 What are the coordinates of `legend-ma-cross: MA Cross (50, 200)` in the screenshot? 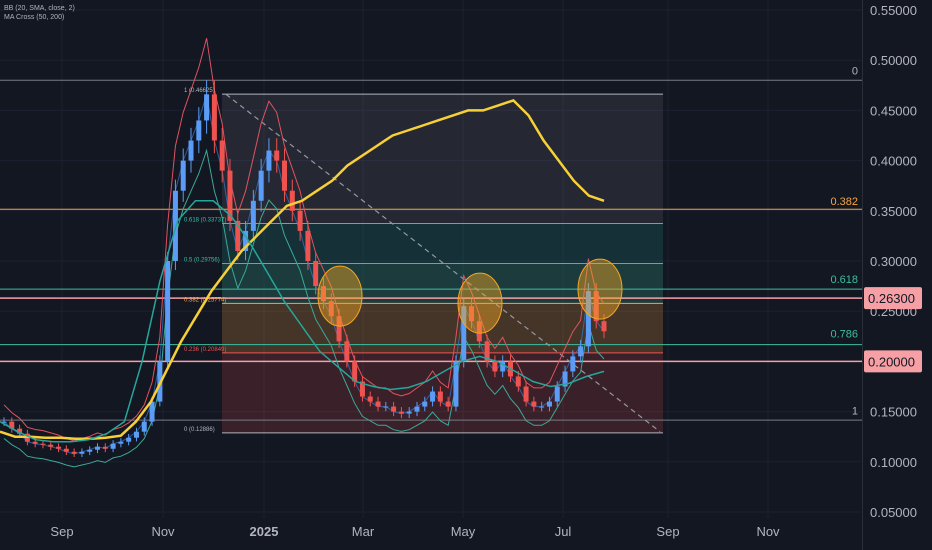 It's located at (34, 17).